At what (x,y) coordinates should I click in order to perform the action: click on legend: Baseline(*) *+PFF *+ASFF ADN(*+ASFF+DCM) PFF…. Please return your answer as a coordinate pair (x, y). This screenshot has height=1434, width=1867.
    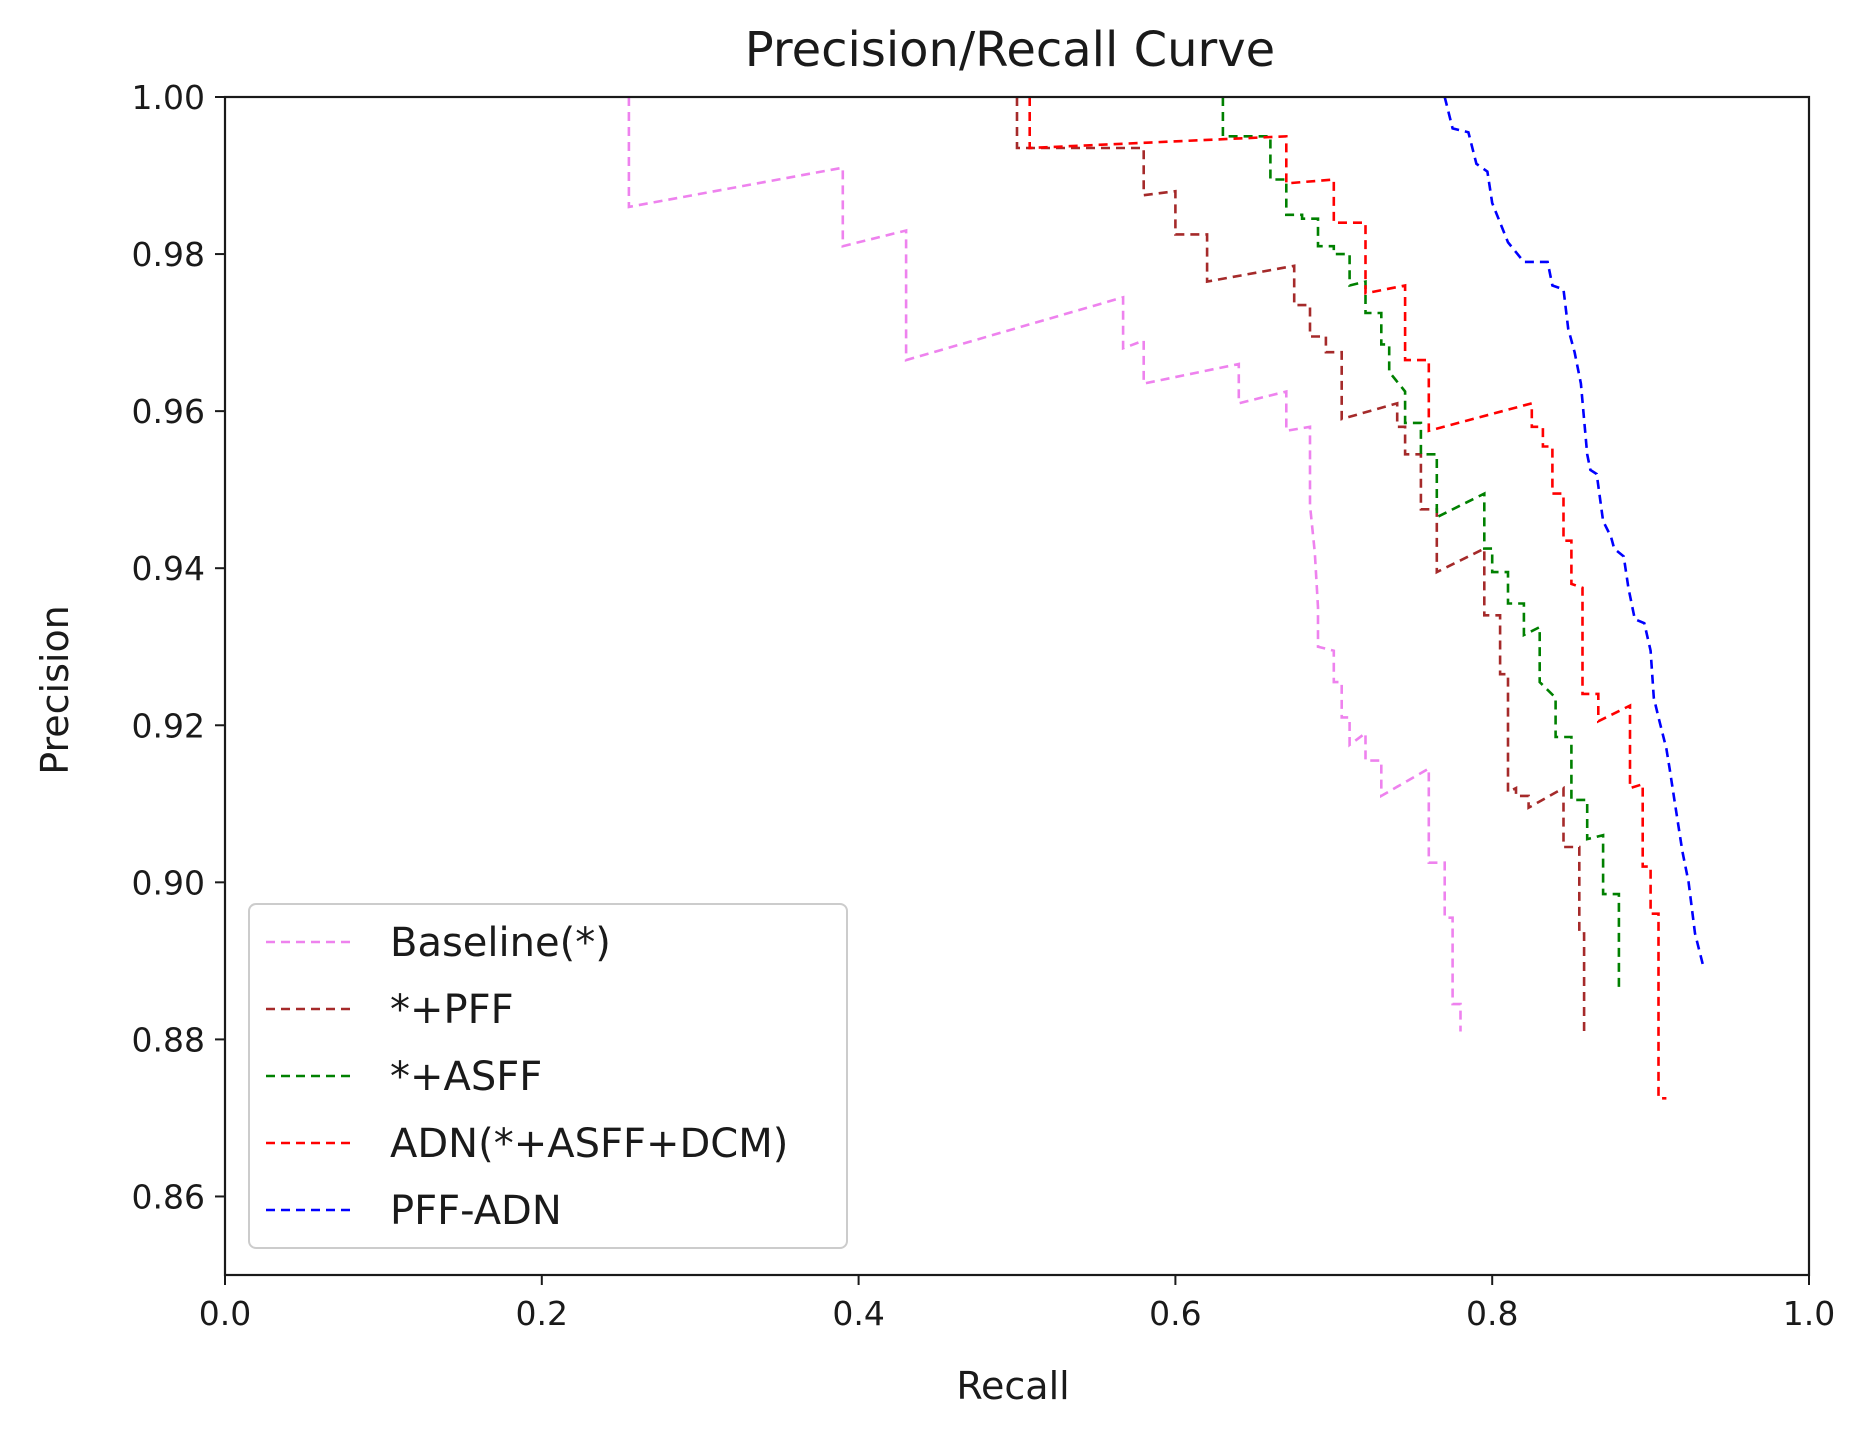
    Looking at the image, I should click on (548, 1076).